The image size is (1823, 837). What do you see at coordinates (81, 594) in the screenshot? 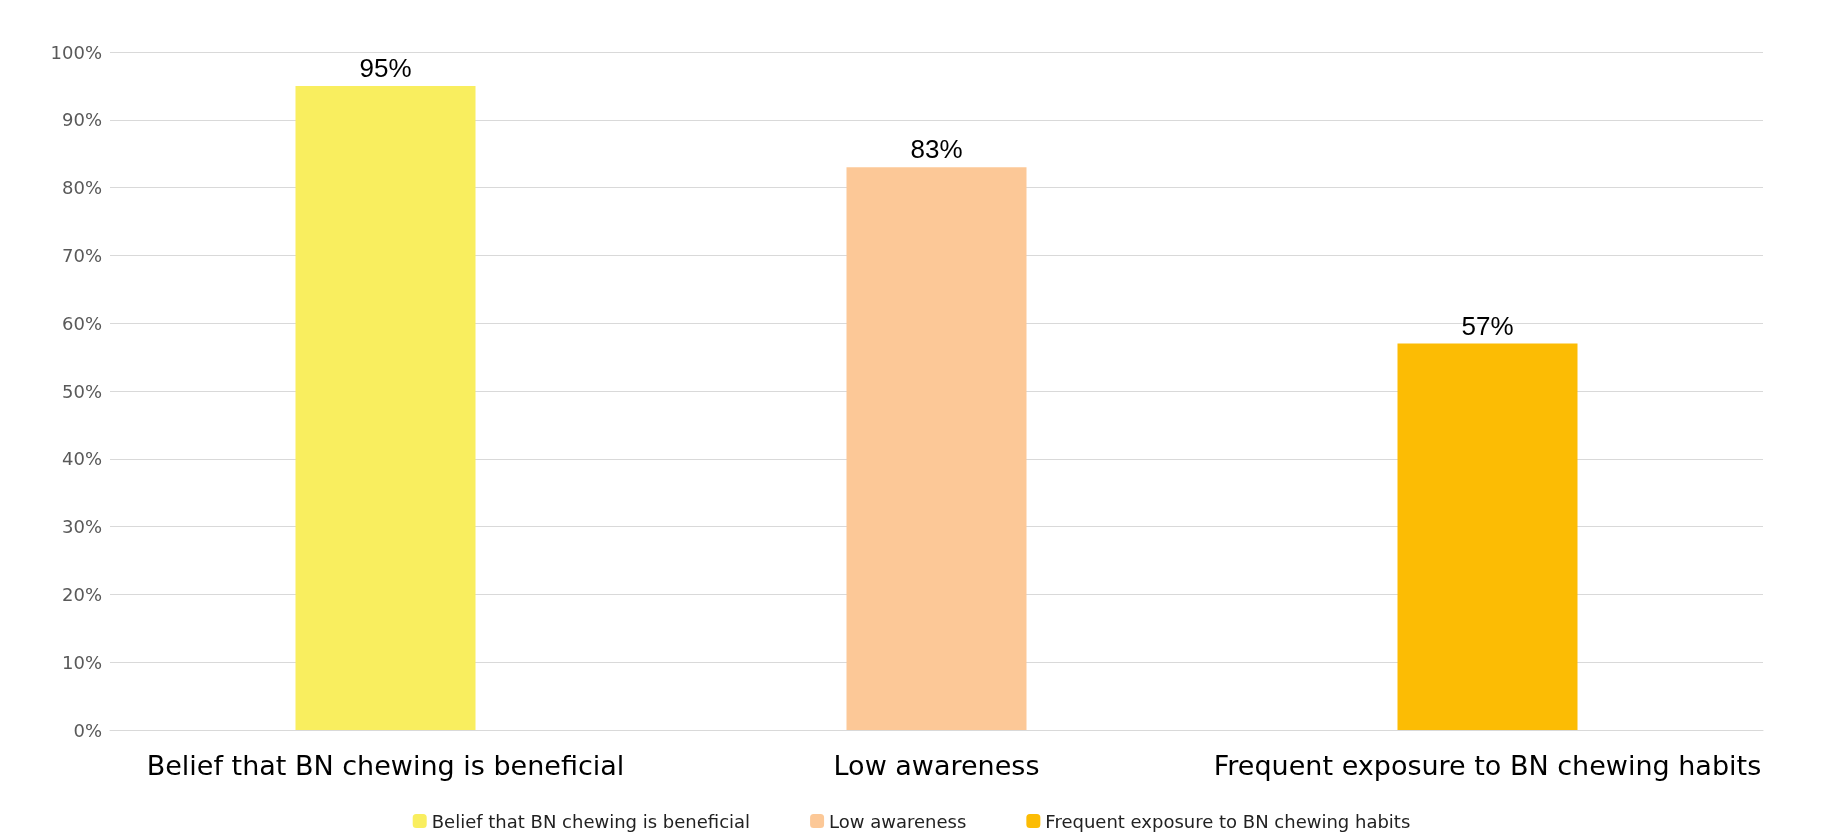
I see `y-tick-label: 20%` at bounding box center [81, 594].